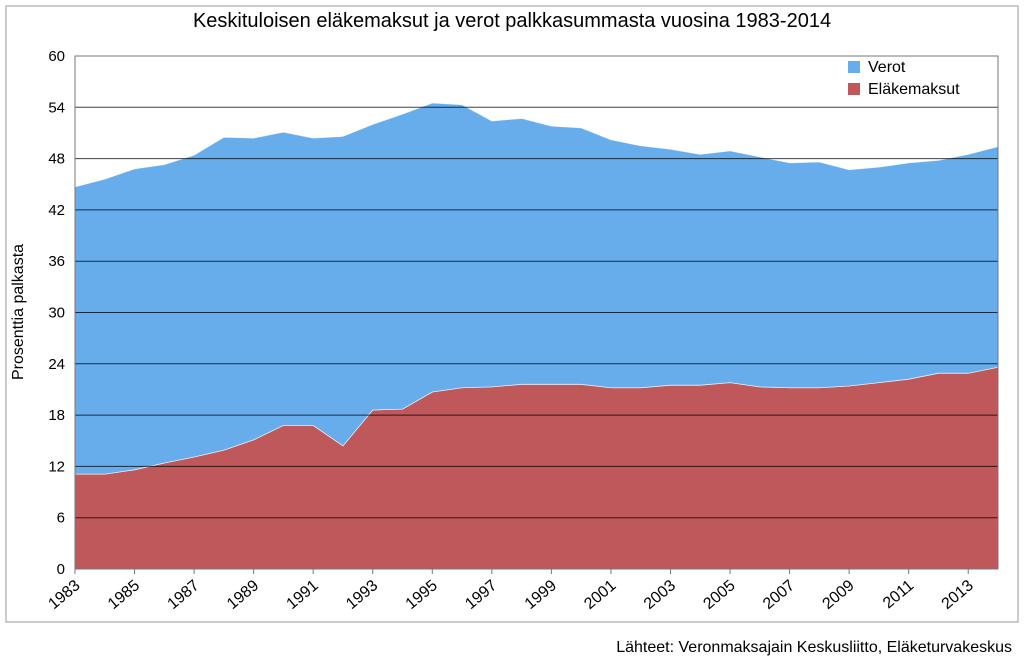  I want to click on y-tick-label: 54, so click(56, 107).